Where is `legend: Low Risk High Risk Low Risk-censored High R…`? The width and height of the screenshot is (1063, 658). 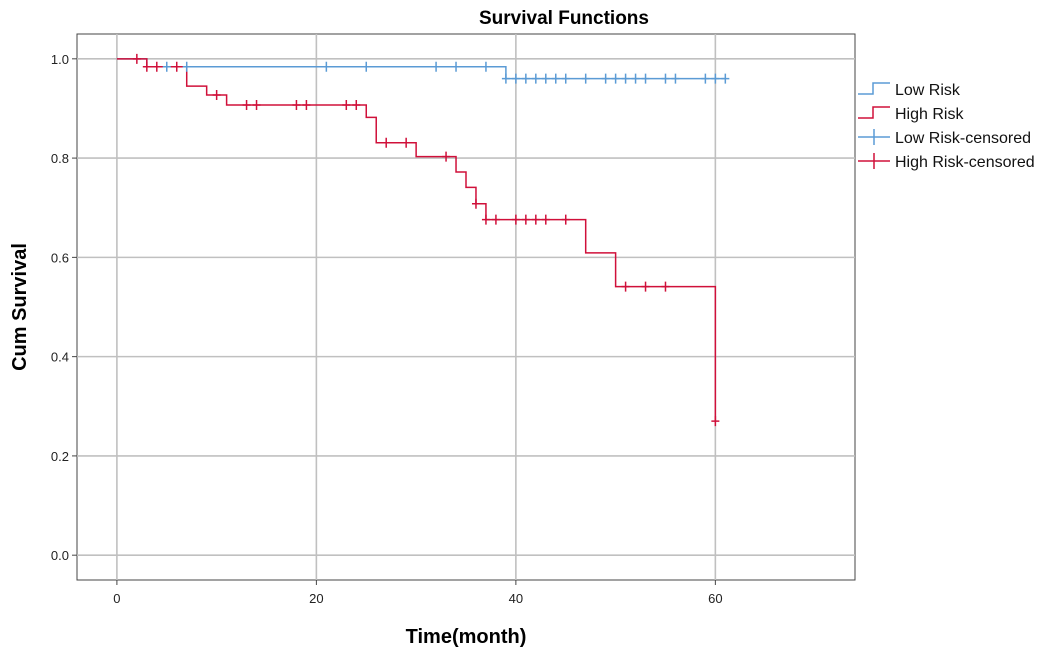
legend: Low Risk High Risk Low Risk-censored High R… is located at coordinates (946, 126).